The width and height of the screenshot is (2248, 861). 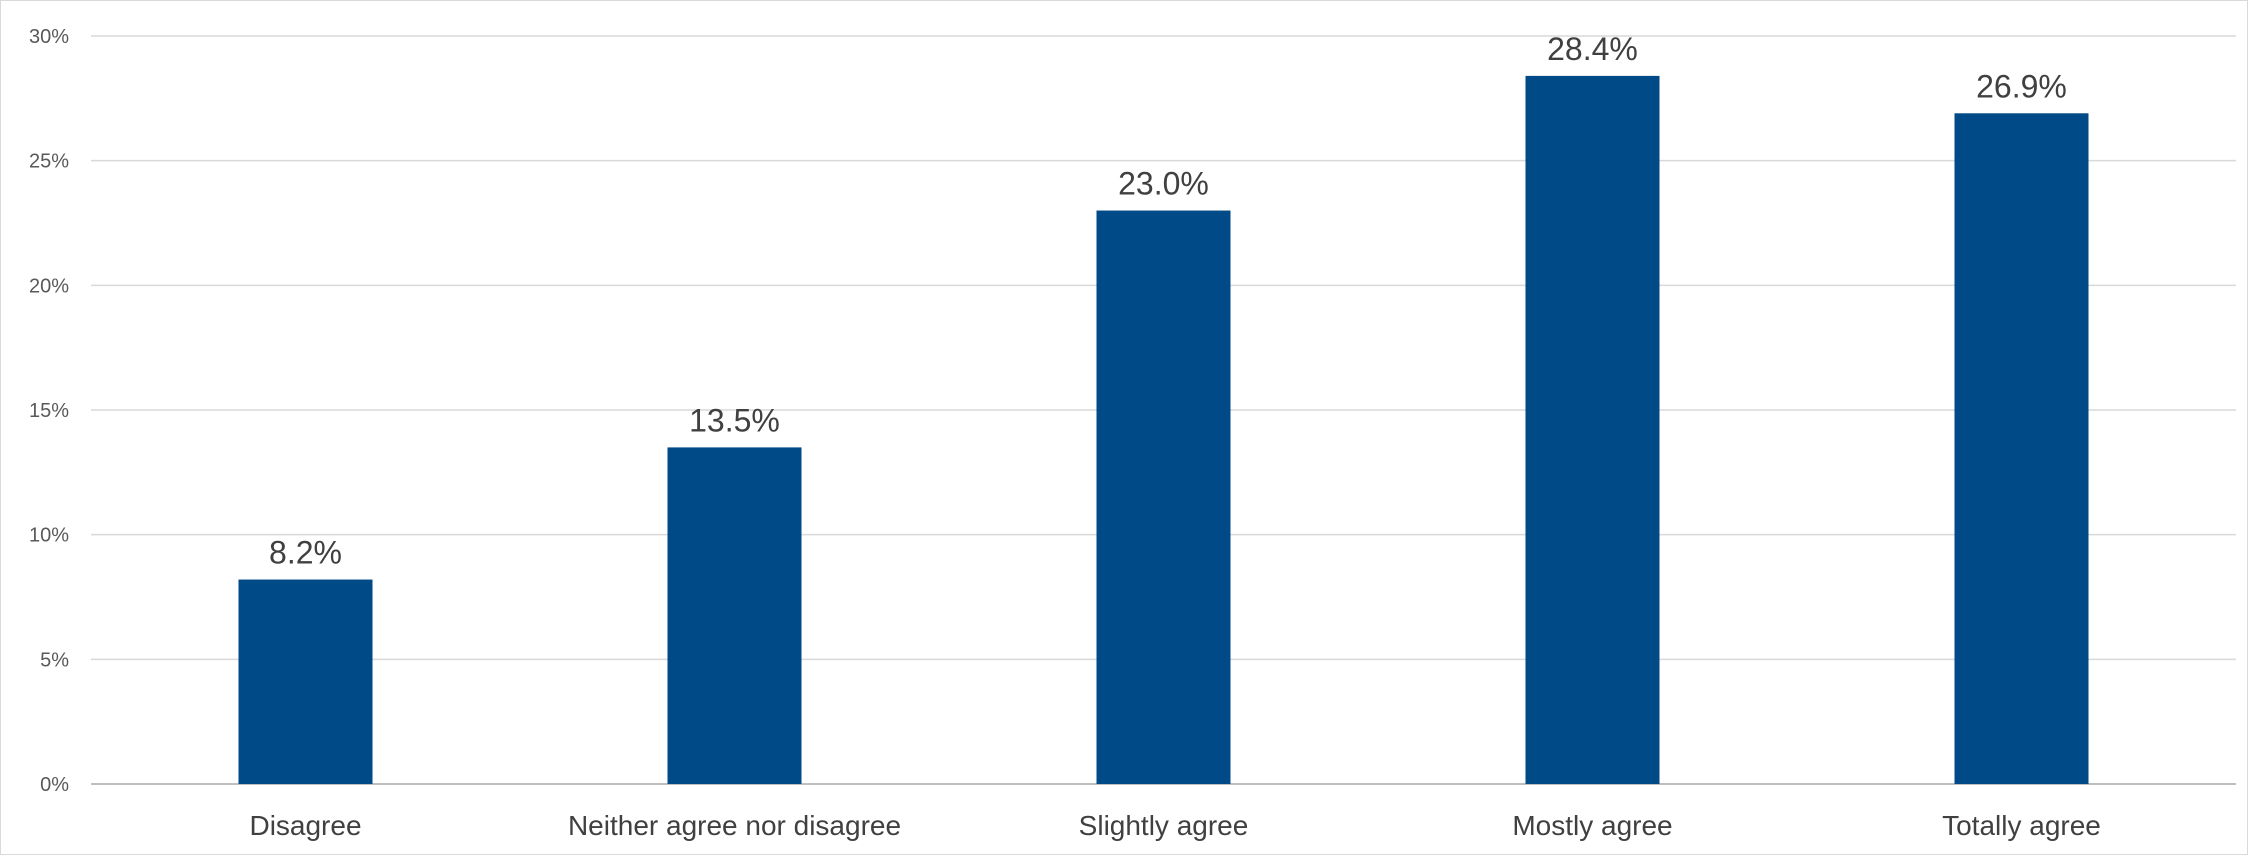 What do you see at coordinates (305, 825) in the screenshot?
I see `category-label: Disagree` at bounding box center [305, 825].